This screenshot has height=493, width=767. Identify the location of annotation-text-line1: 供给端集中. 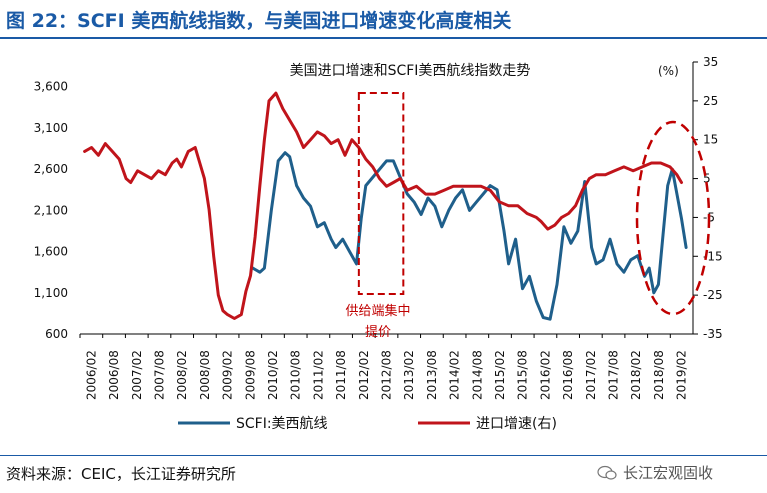
(377, 311).